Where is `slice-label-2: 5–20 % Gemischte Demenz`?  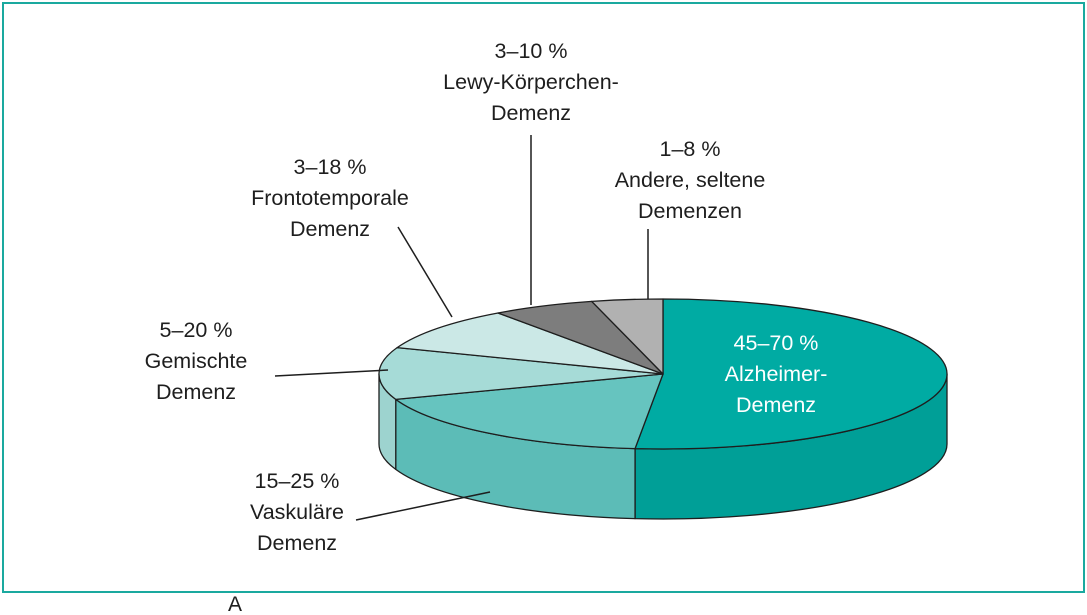
slice-label-2: 5–20 % Gemischte Demenz is located at coordinates (196, 361).